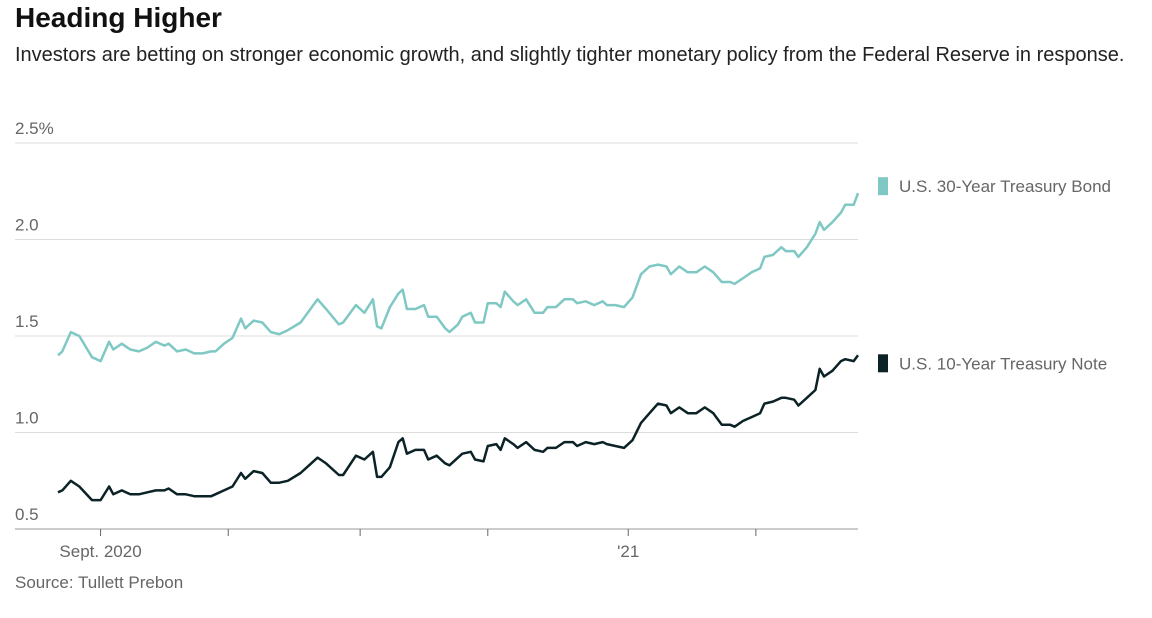 This screenshot has height=618, width=1152. What do you see at coordinates (27, 514) in the screenshot?
I see `y-tick-label: 0.5` at bounding box center [27, 514].